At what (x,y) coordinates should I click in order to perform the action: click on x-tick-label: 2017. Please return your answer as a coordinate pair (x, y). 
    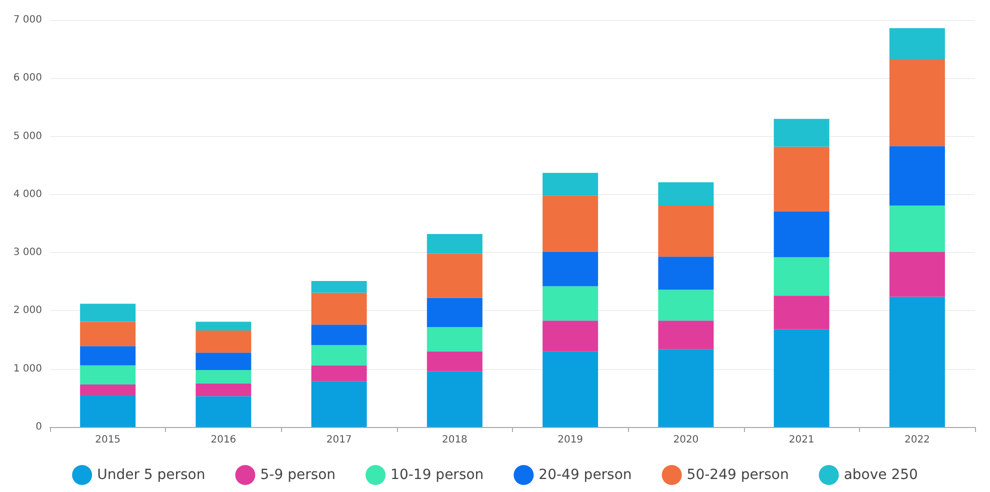
    Looking at the image, I should click on (339, 440).